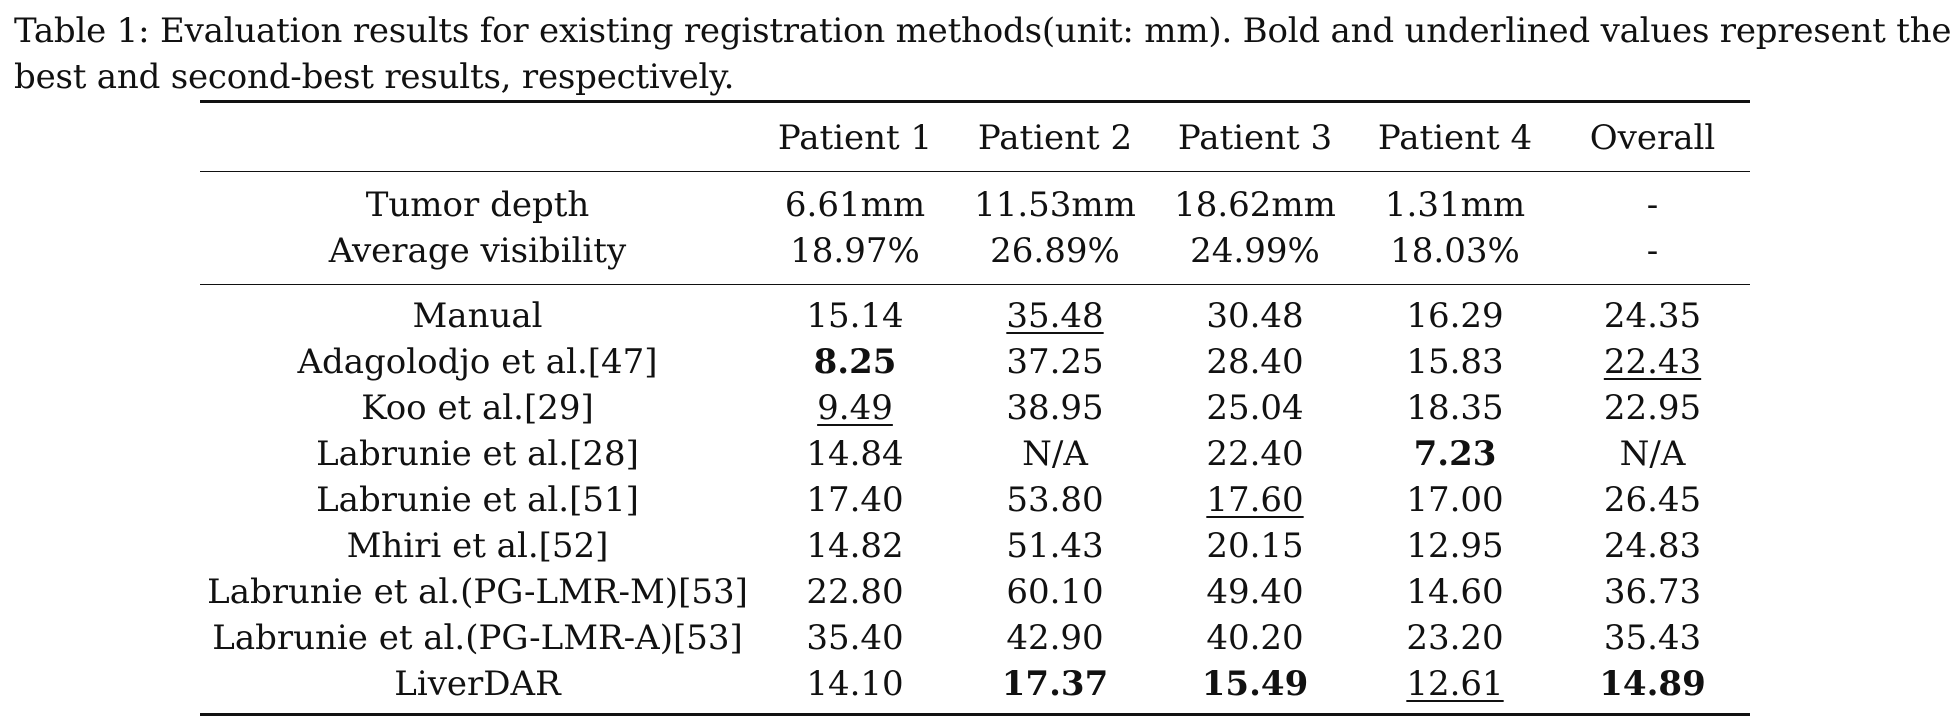  I want to click on table-cell: 40.20, so click(1255, 638).